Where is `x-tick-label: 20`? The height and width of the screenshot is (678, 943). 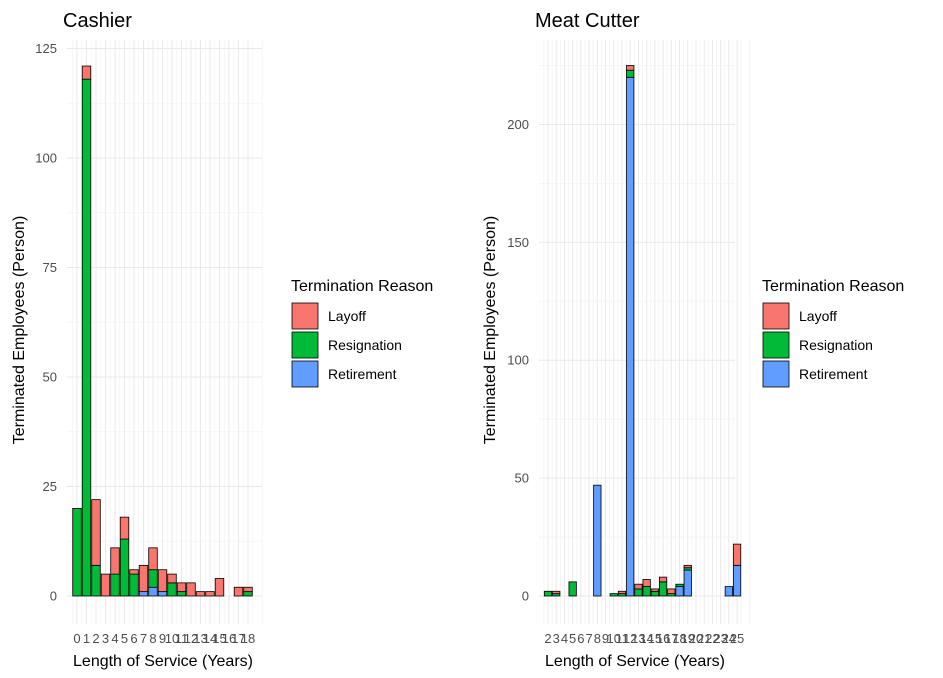
x-tick-label: 20 is located at coordinates (696, 638).